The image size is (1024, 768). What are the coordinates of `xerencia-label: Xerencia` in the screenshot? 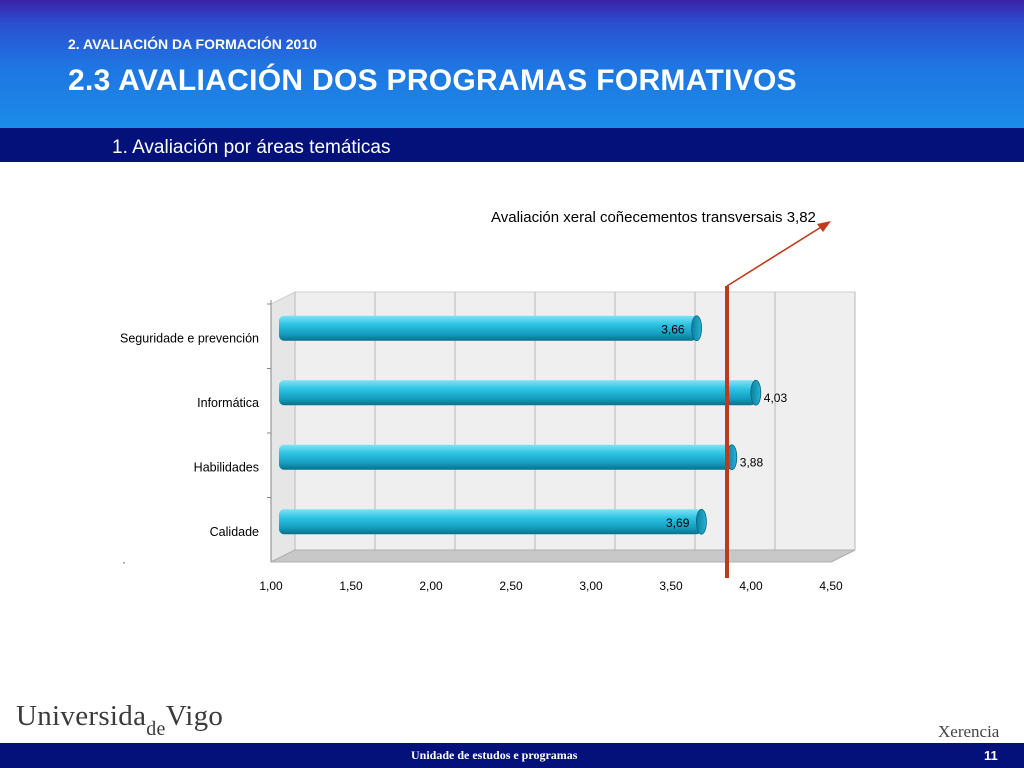 It's located at (969, 731).